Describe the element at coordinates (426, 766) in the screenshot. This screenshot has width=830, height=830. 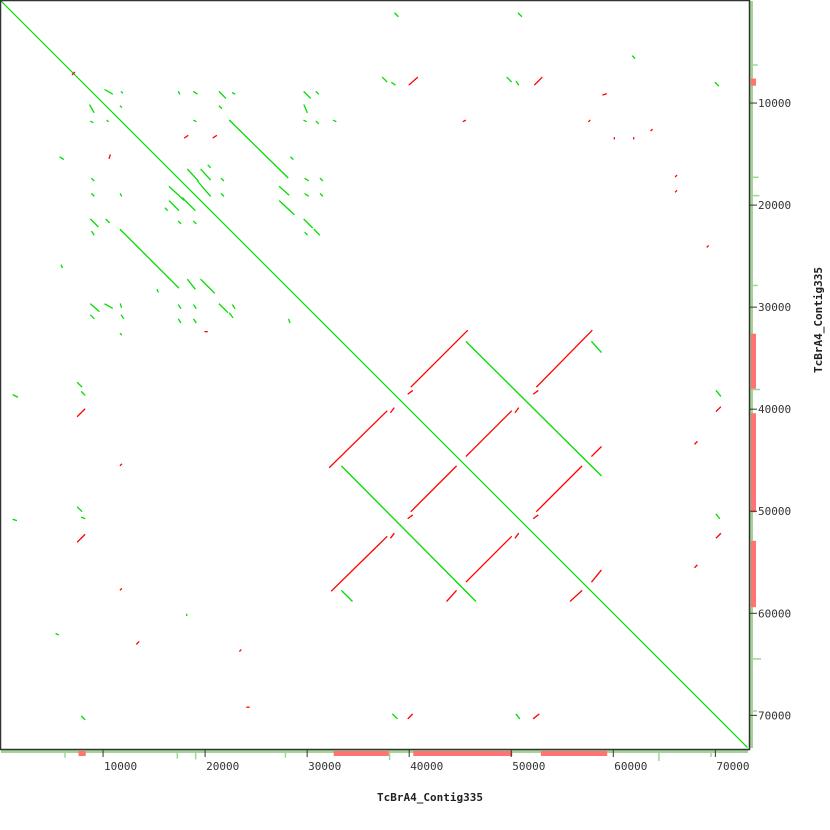
I see `x-tick-label: 40000` at that location.